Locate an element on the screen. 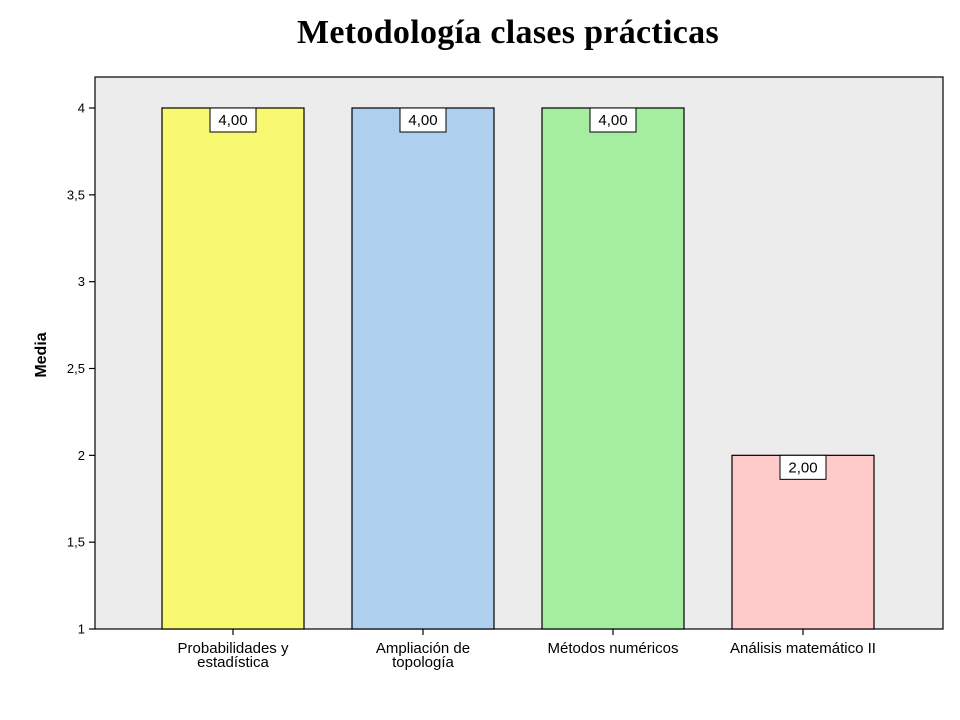 The image size is (960, 720). y-tick-label: 2 is located at coordinates (81, 455).